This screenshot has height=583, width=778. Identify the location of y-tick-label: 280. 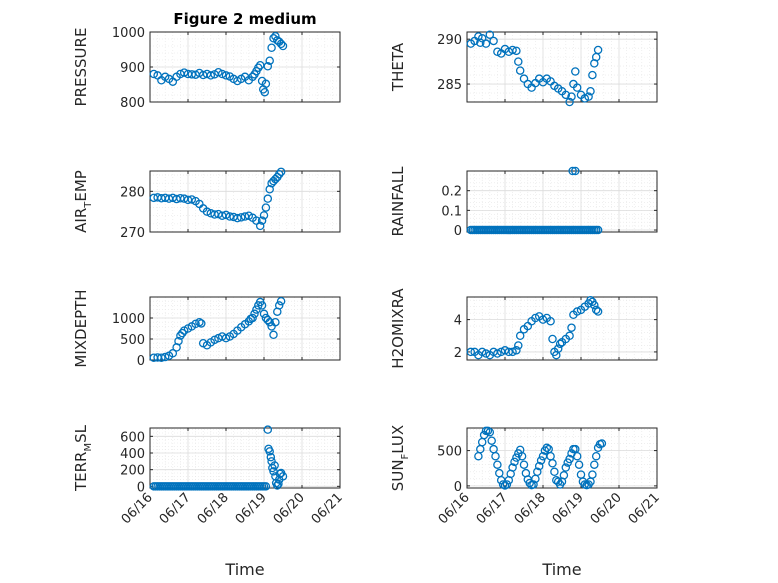
(132, 192).